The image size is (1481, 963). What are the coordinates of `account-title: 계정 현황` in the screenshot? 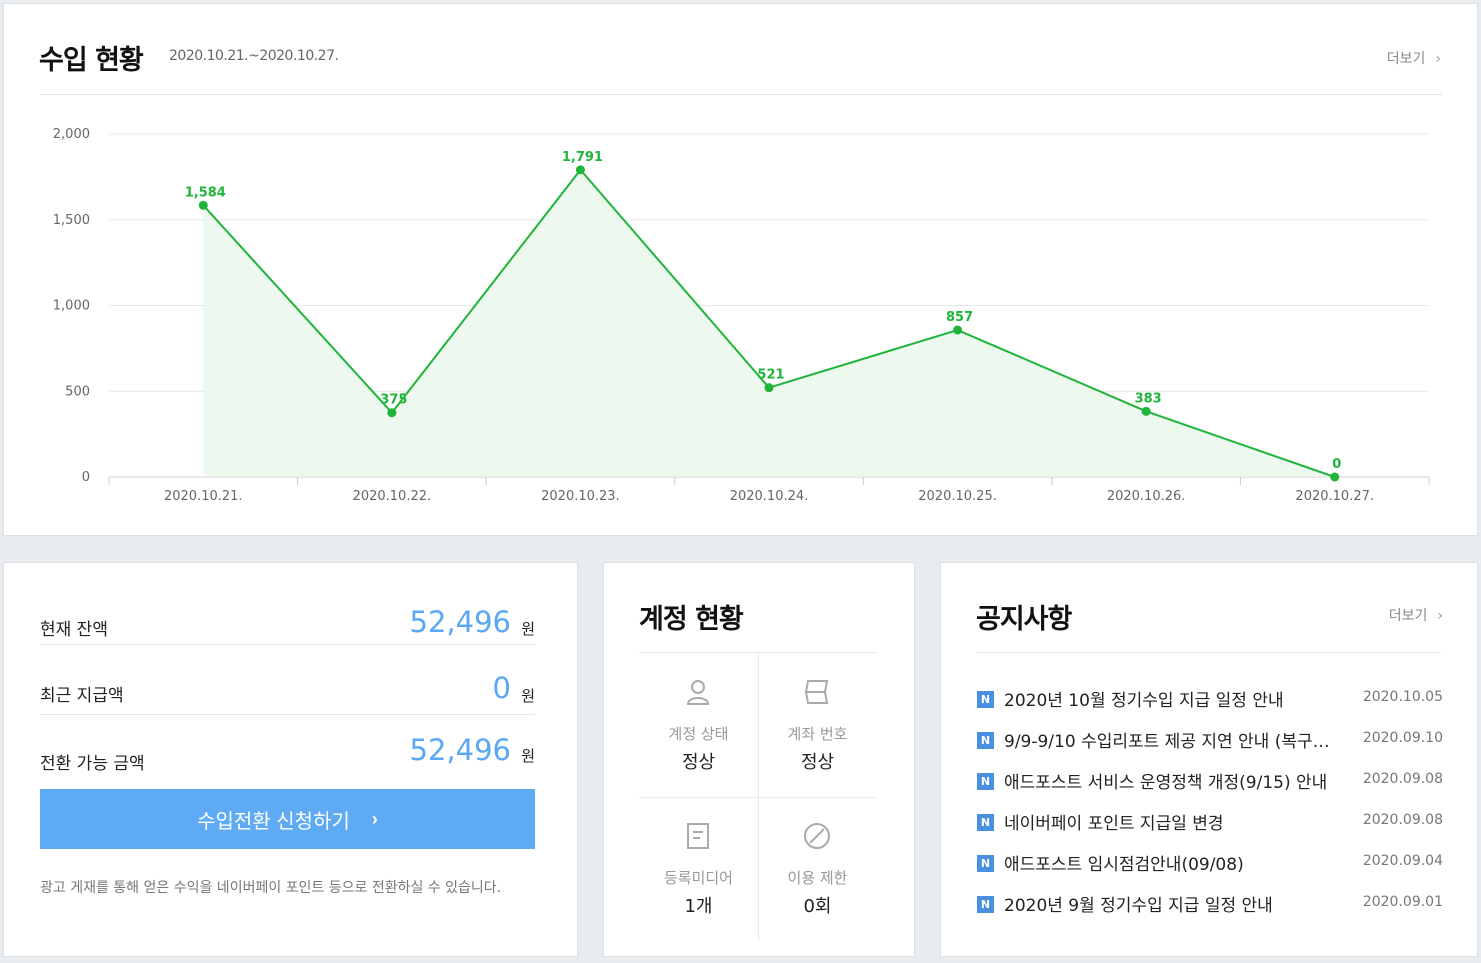 It's located at (691, 619).